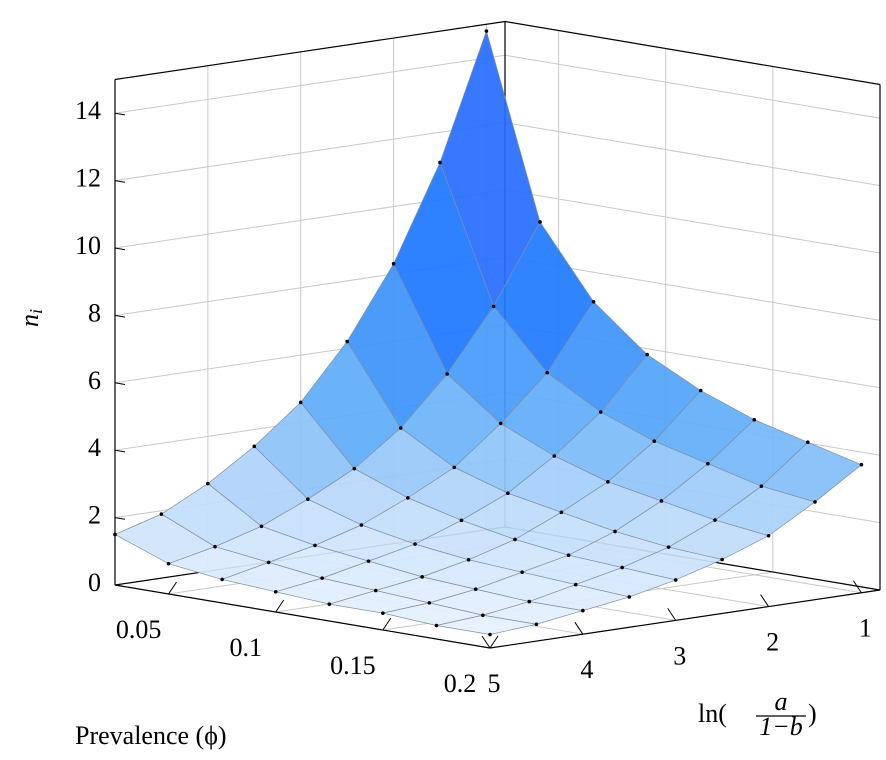 The height and width of the screenshot is (760, 886). I want to click on y-label-num: a, so click(781, 701).